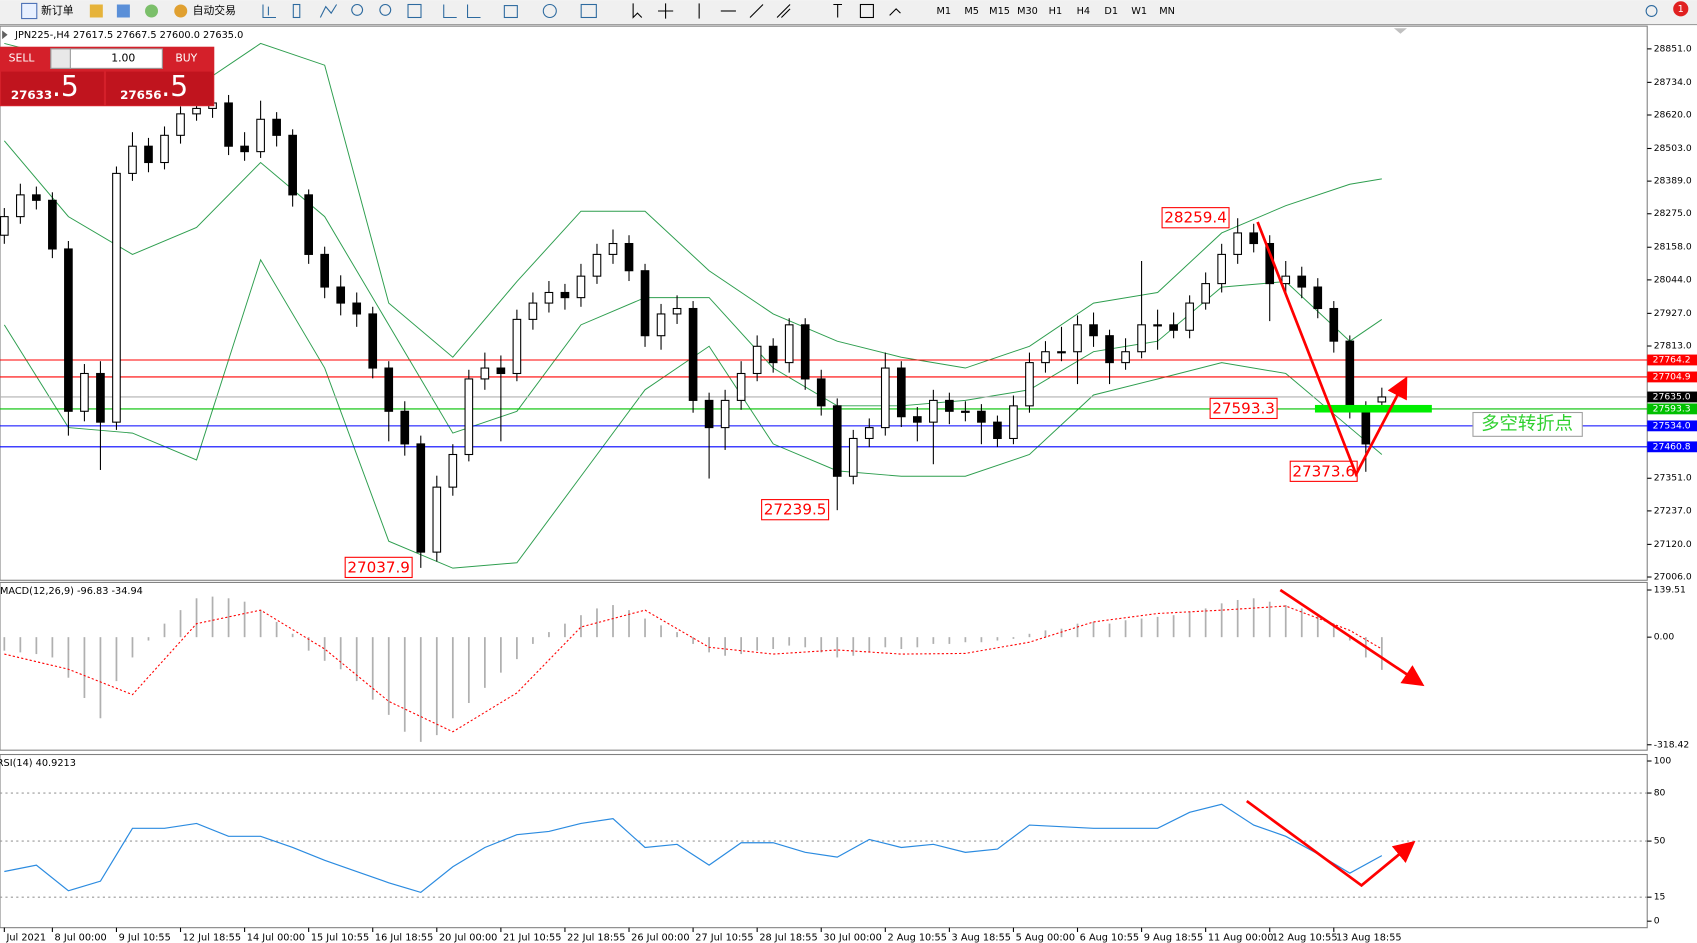 This screenshot has height=943, width=1697. Describe the element at coordinates (666, 11) in the screenshot. I see `crosshair-tool` at that location.